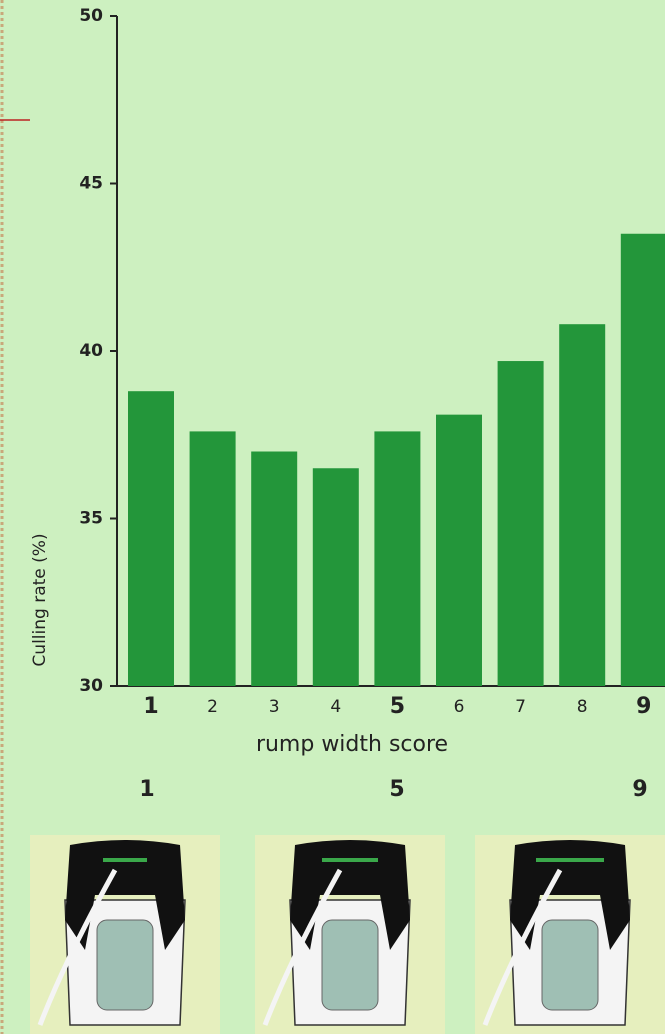 This screenshot has width=665, height=1034. What do you see at coordinates (396, 789) in the screenshot?
I see `illustration-label: 5` at bounding box center [396, 789].